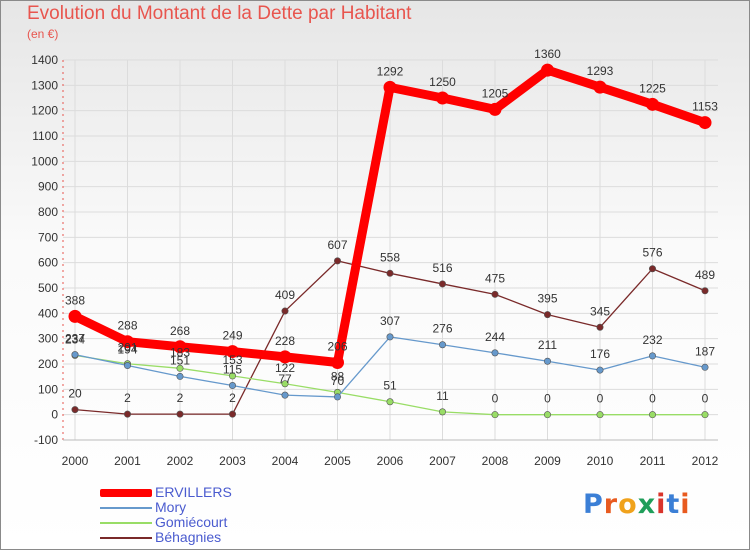 Image resolution: width=750 pixels, height=550 pixels. I want to click on data-label: 409, so click(285, 295).